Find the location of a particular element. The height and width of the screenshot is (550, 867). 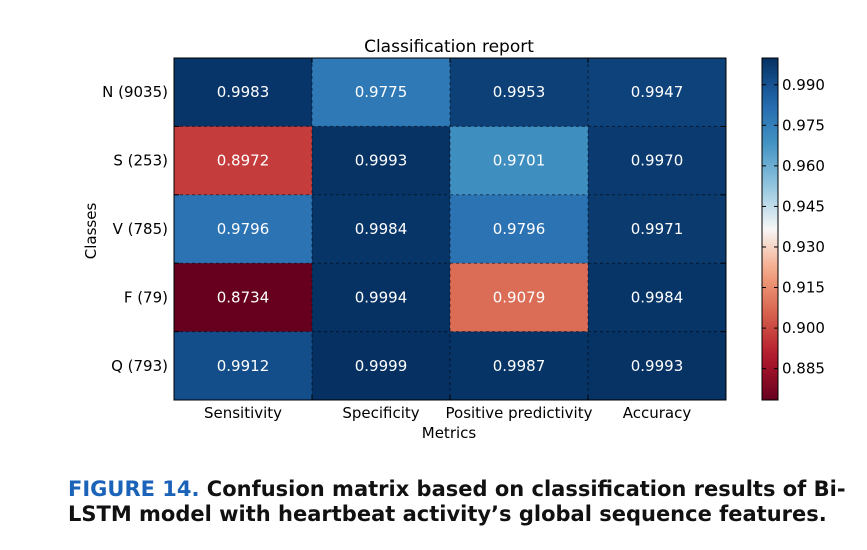

cell-value-label: 0.9775 is located at coordinates (381, 92).